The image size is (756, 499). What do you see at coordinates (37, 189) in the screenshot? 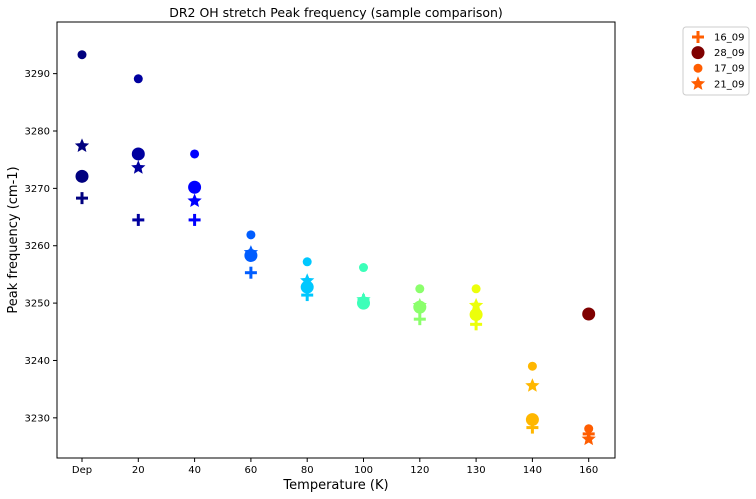
I see `y-tick-label: 3270` at bounding box center [37, 189].